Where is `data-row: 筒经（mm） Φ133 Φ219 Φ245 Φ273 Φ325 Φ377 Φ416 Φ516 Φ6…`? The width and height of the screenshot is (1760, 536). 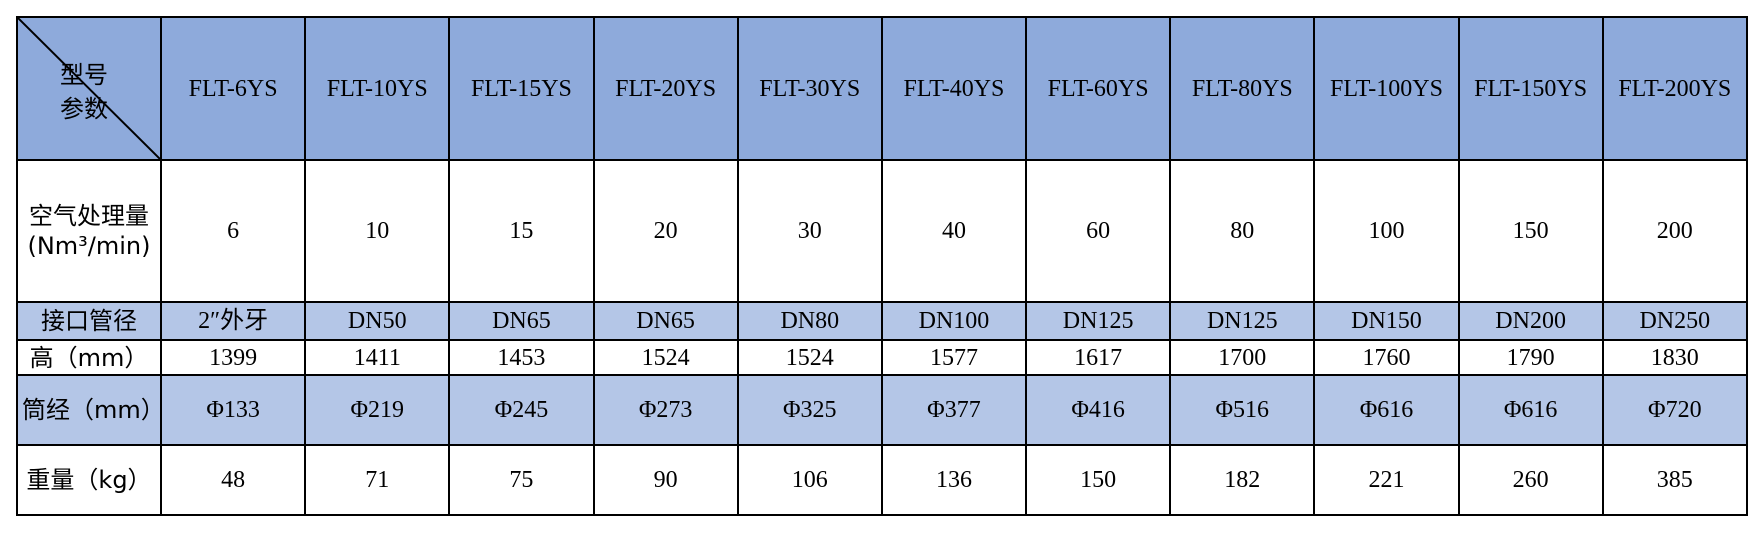
data-row: 筒经（mm） Φ133 Φ219 Φ245 Φ273 Φ325 Φ377 Φ416 Φ516 Φ6… is located at coordinates (882, 410).